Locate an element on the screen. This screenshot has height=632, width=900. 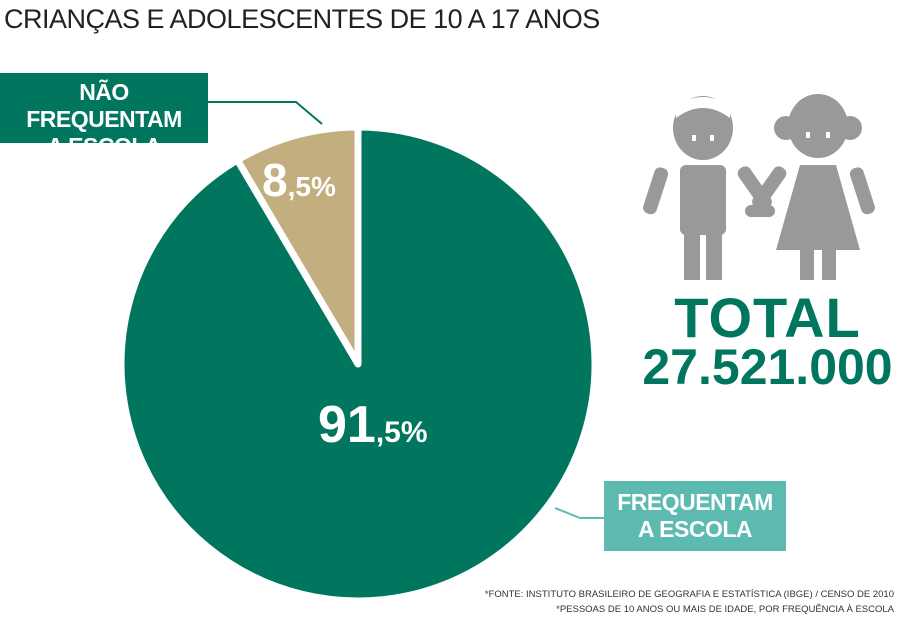
slice-label-attend: 91,5% is located at coordinates (373, 425).